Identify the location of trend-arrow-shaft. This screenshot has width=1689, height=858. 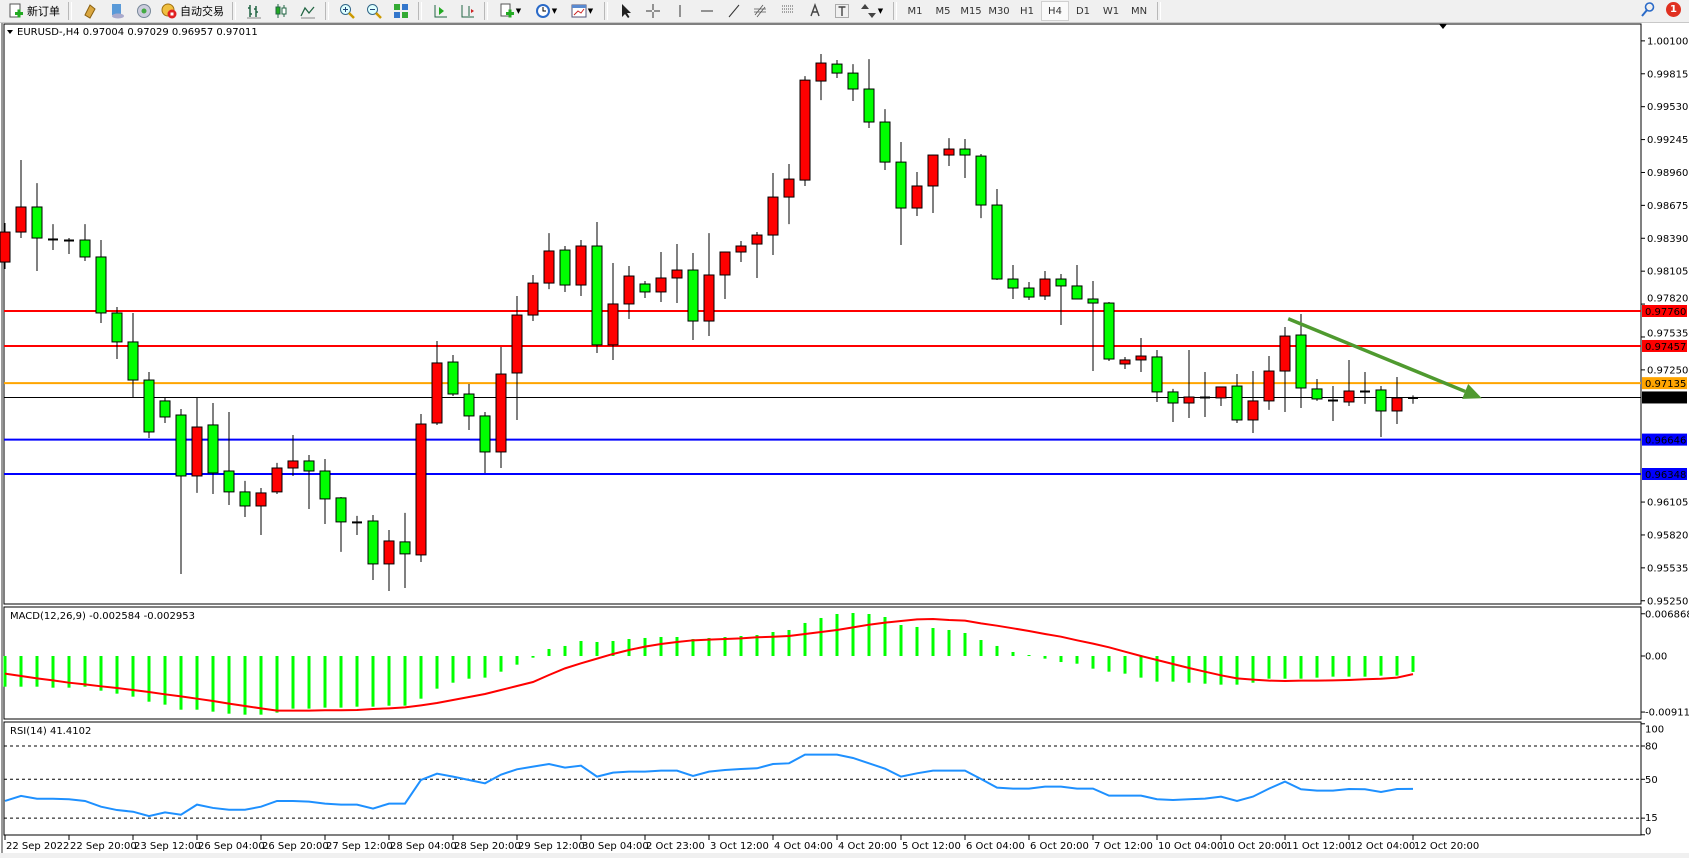
(1376, 355).